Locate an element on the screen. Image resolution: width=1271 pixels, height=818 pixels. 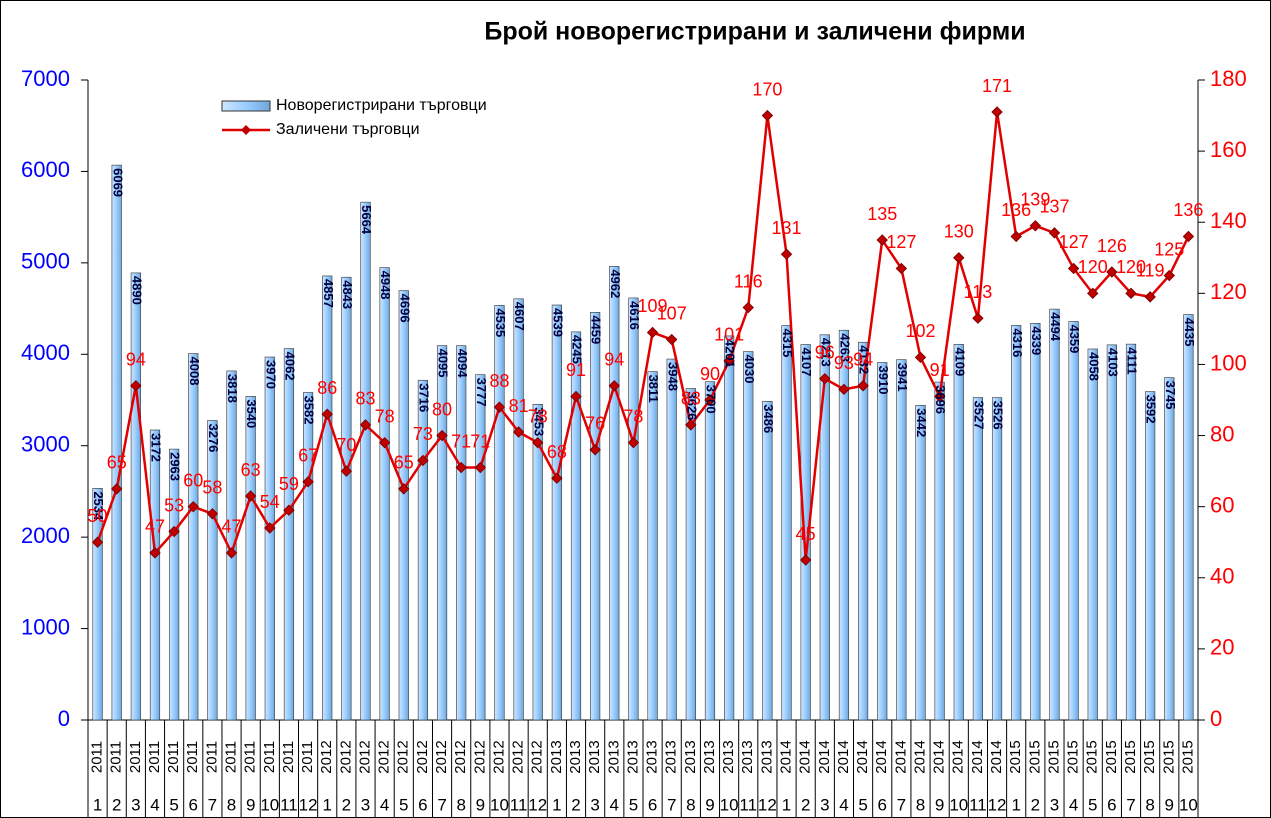
x-month-label: 4 is located at coordinates (154, 804).